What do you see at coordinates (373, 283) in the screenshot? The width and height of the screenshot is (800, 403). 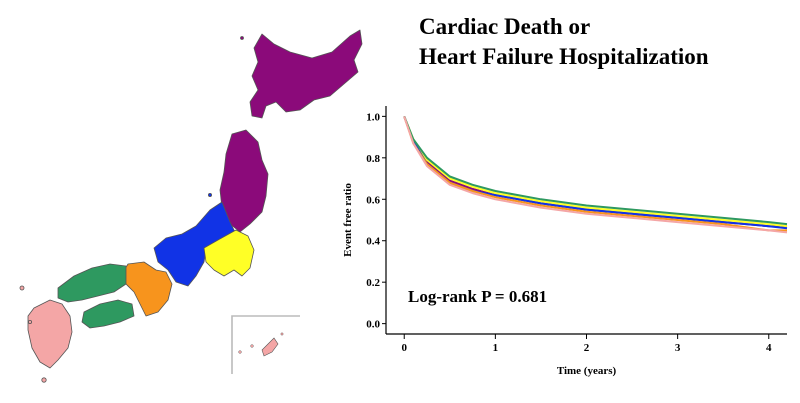 I see `y-tick-label: 0.2` at bounding box center [373, 283].